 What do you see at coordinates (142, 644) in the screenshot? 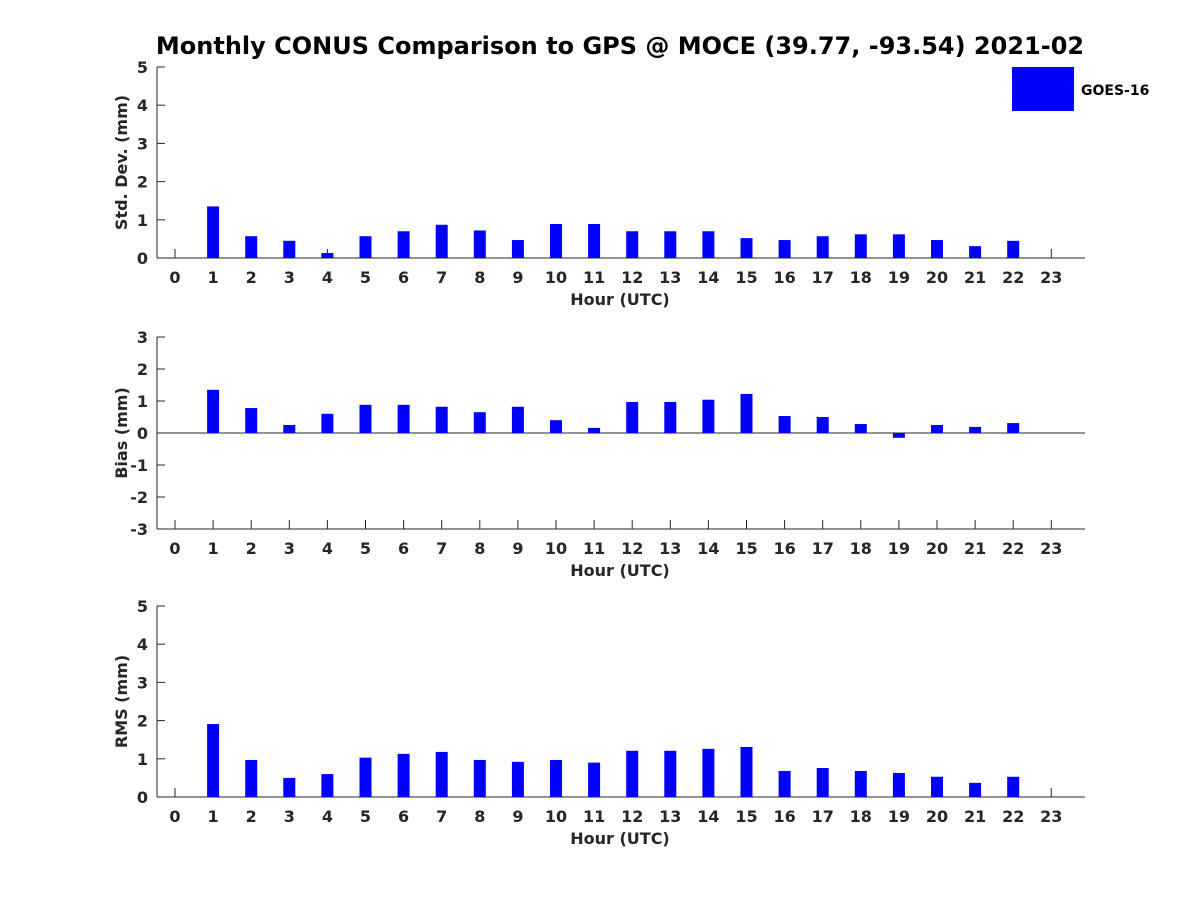
I see `y-tick-label: 4` at bounding box center [142, 644].